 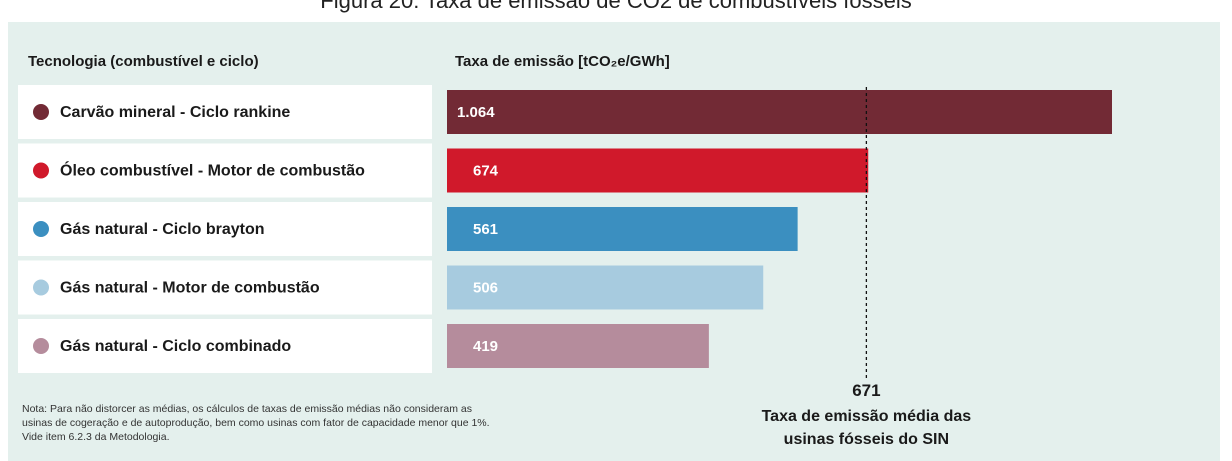 I want to click on value-label: 1.064, so click(x=476, y=112).